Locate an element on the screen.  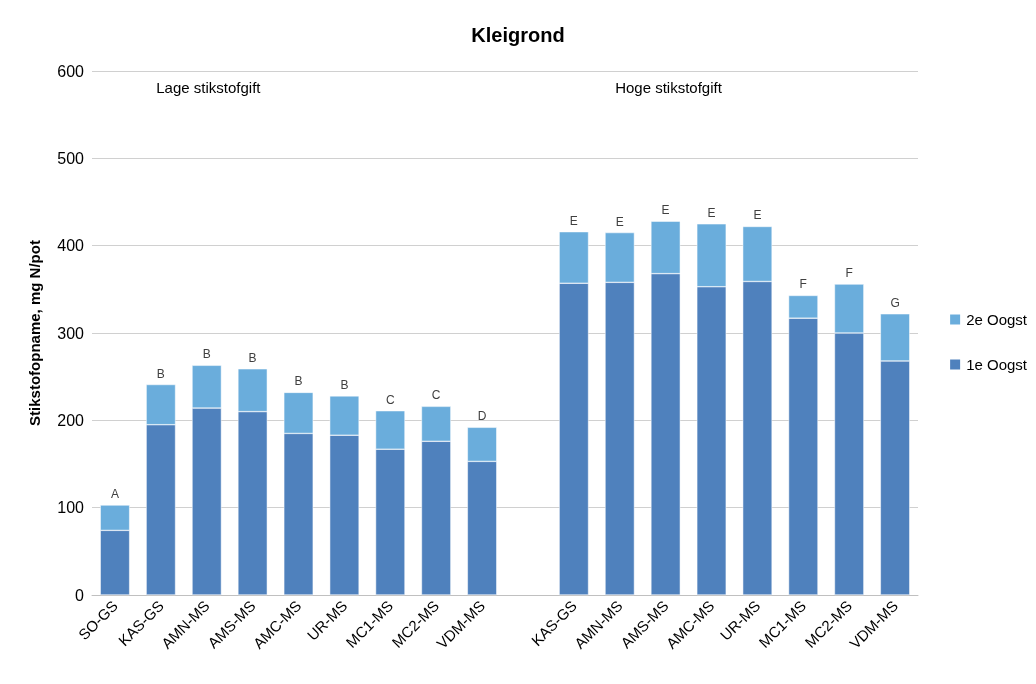
y-tick-label: 200 is located at coordinates (71, 420).